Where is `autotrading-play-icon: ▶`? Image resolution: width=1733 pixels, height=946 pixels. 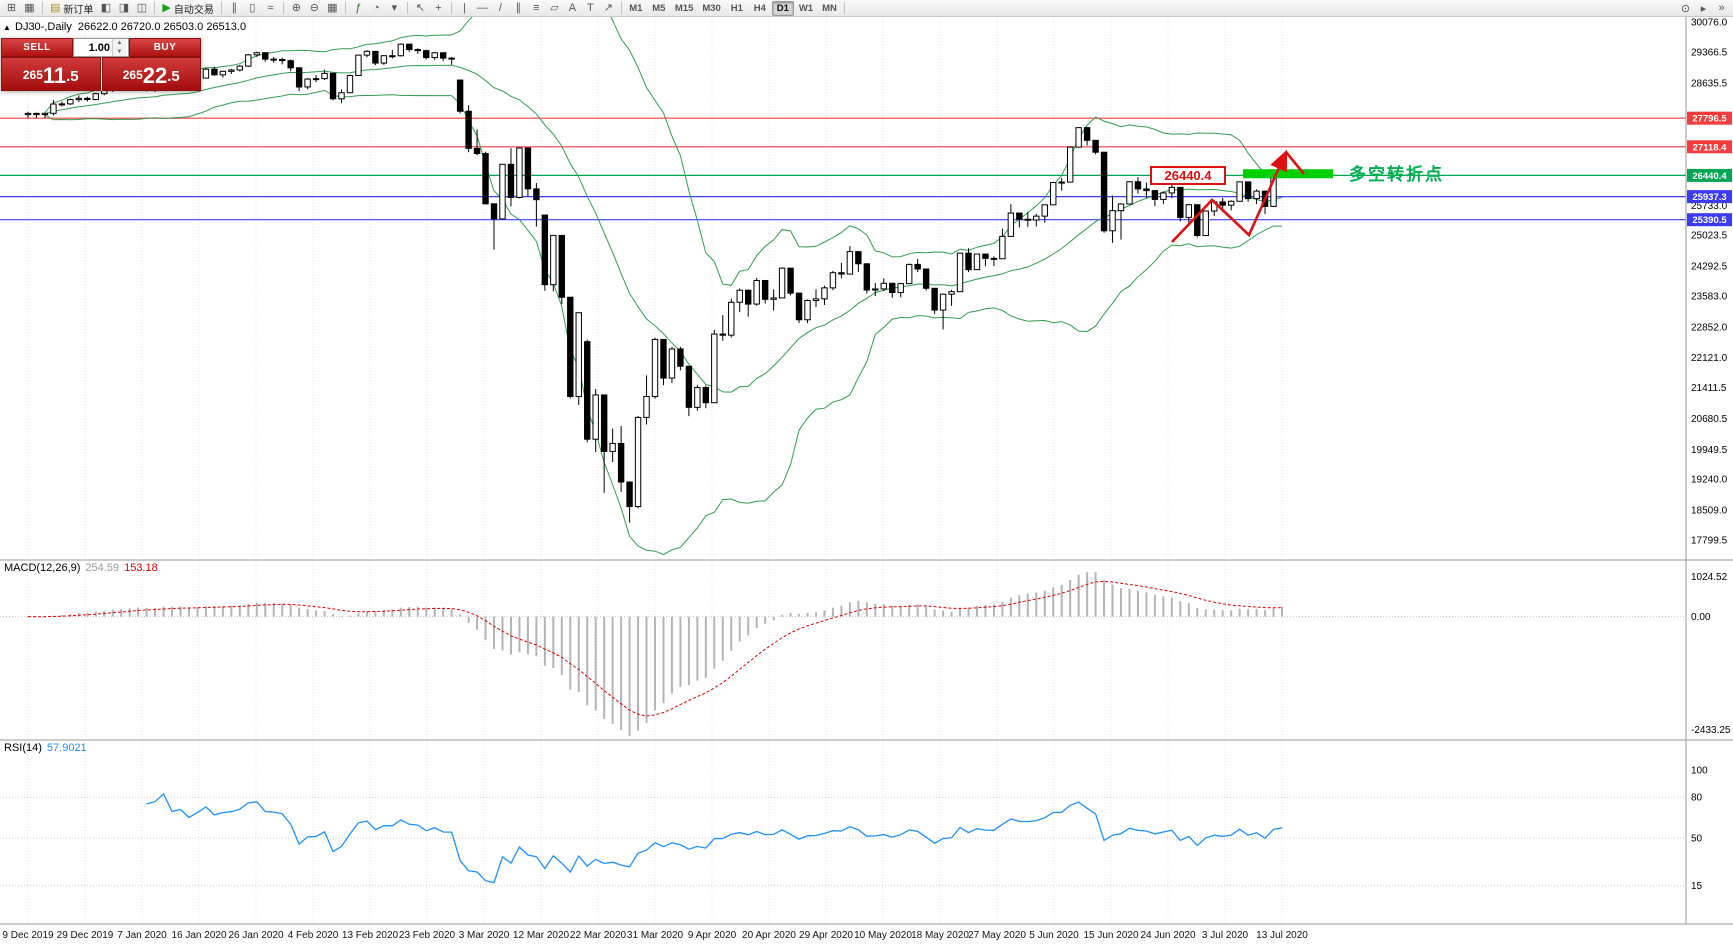
autotrading-play-icon: ▶ is located at coordinates (166, 7).